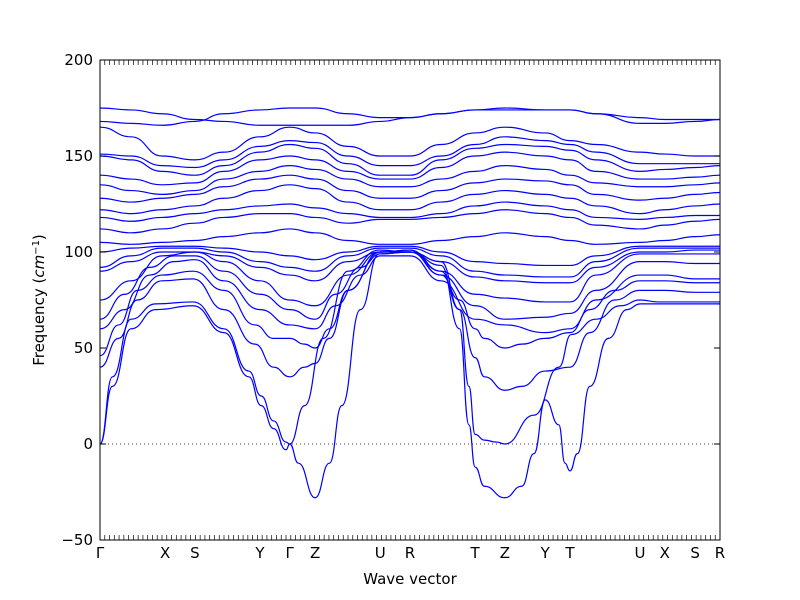 The height and width of the screenshot is (600, 800). Describe the element at coordinates (78, 252) in the screenshot. I see `y-tick-label: 100` at that location.